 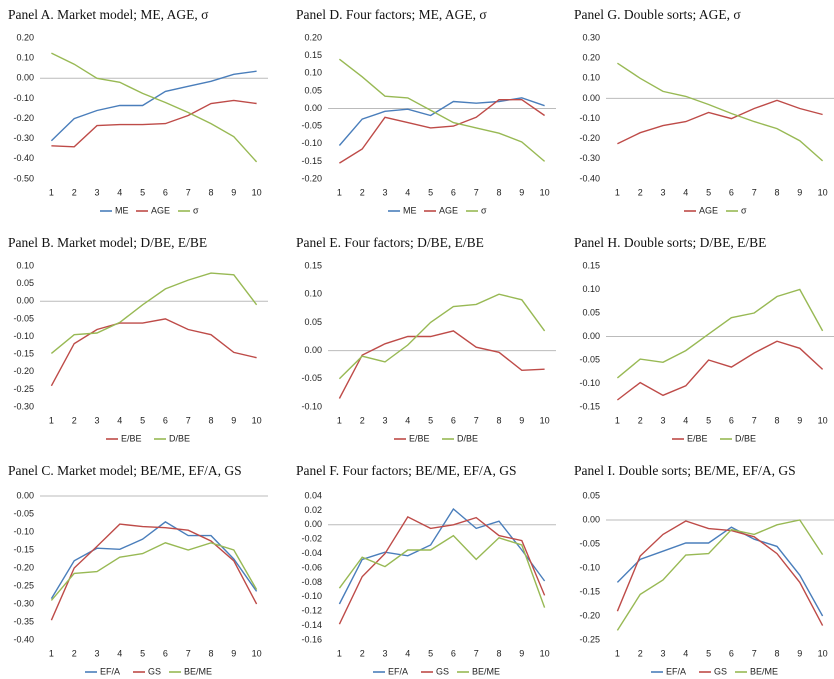 What do you see at coordinates (685, 470) in the screenshot?
I see `panel-title: Panel I. Double sorts; BE/ME, EF/A, GS` at bounding box center [685, 470].